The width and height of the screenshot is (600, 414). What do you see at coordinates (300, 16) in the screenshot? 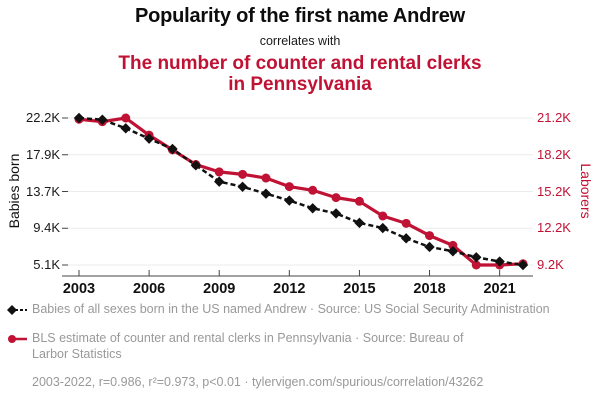
I see `chart-title-primary: Popularity of the first name Andrew` at bounding box center [300, 16].